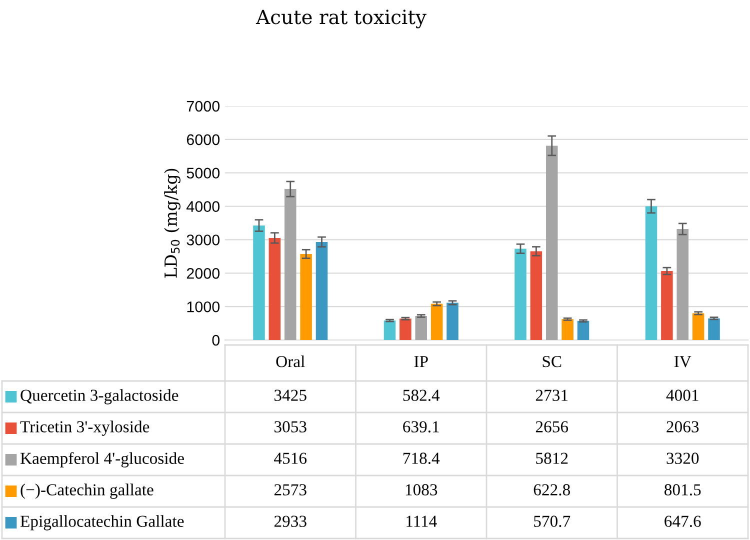 This screenshot has height=540, width=750. What do you see at coordinates (682, 521) in the screenshot?
I see `data-label: 647.6` at bounding box center [682, 521].